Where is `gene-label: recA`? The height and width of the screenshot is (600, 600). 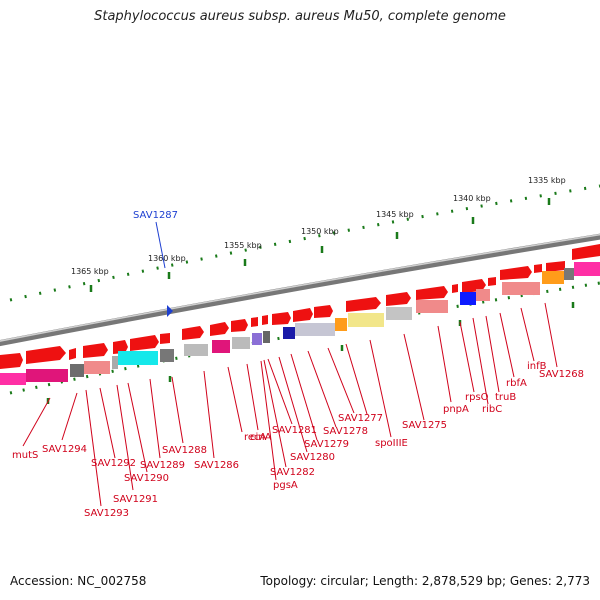
gene-label: recA is located at coordinates (255, 437).